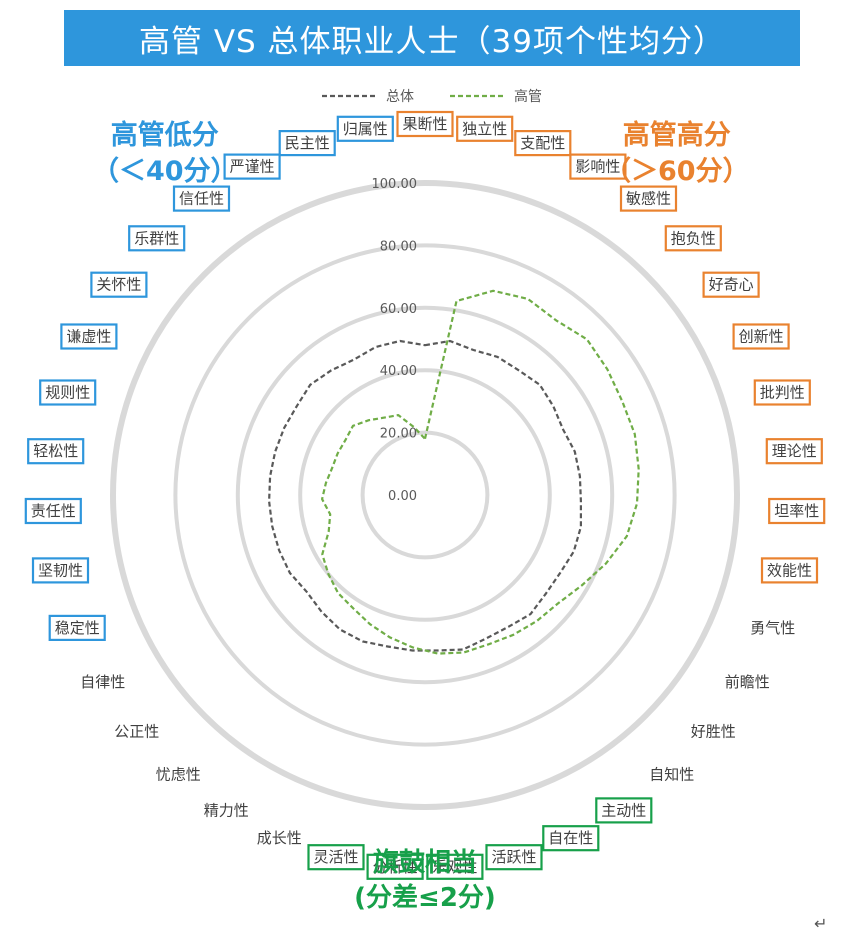 The width and height of the screenshot is (847, 937). What do you see at coordinates (432, 96) in the screenshot?
I see `legend: 总体 高管` at bounding box center [432, 96].